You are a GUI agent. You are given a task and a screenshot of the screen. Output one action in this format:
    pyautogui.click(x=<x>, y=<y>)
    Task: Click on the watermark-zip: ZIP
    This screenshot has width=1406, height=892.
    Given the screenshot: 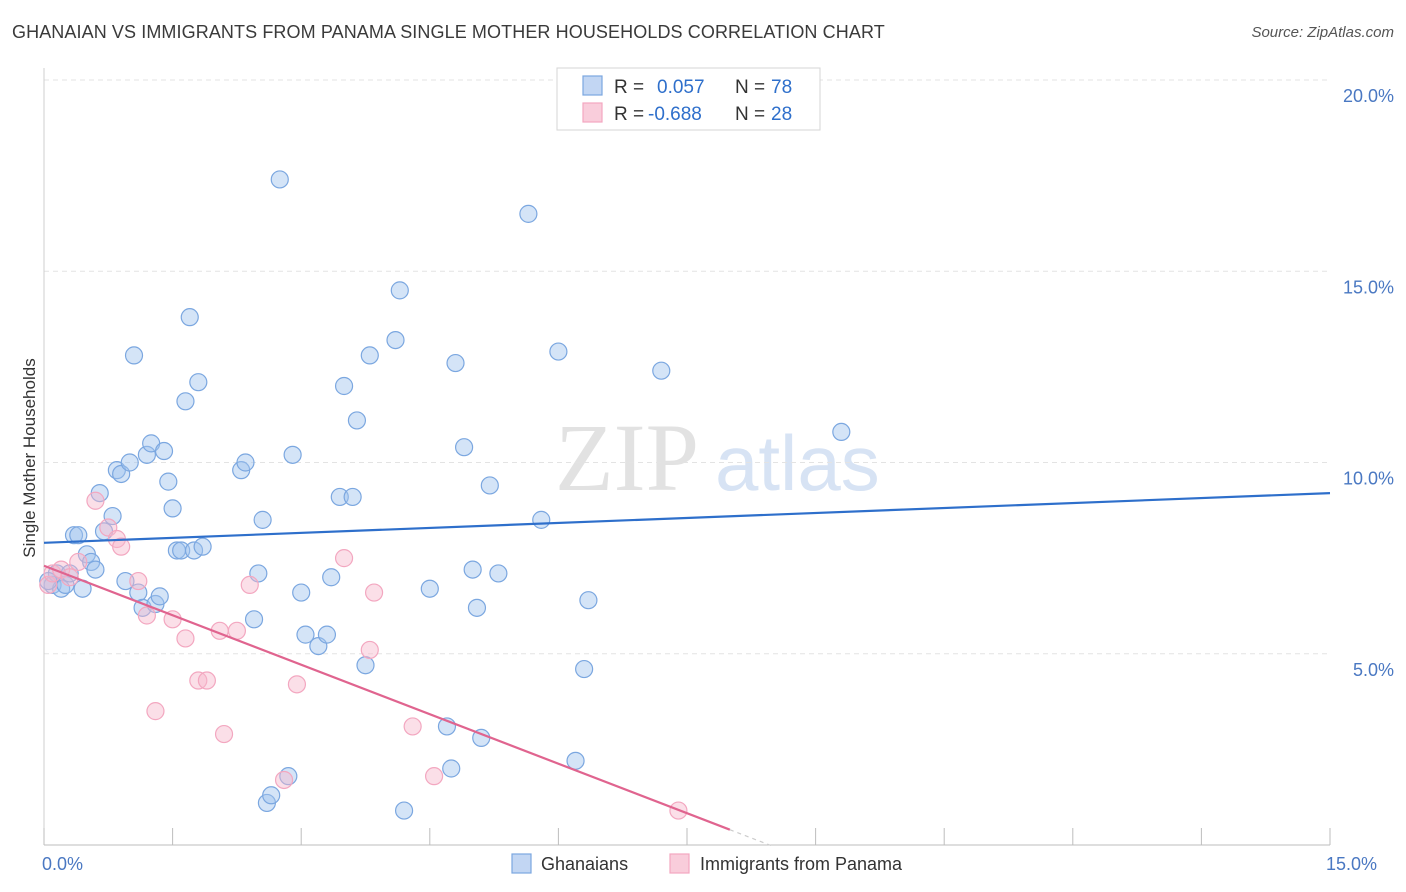 What is the action you would take?
    pyautogui.click(x=627, y=457)
    